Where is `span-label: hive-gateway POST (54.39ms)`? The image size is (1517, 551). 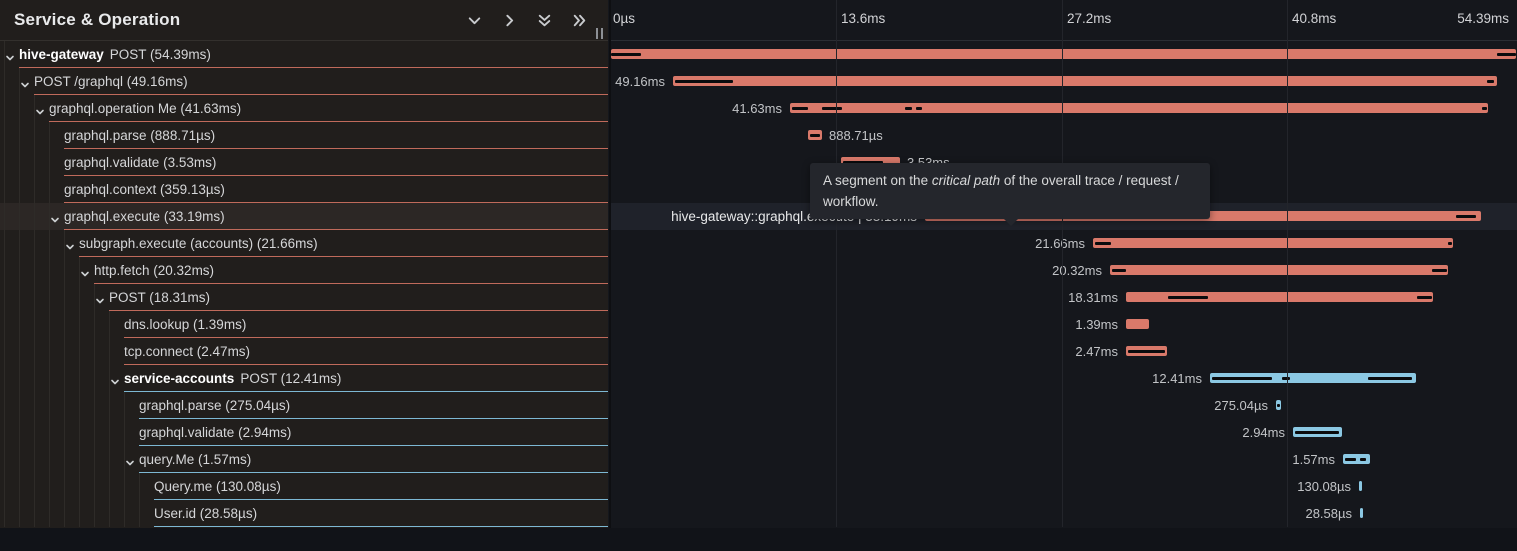 span-label: hive-gateway POST (54.39ms) is located at coordinates (115, 54).